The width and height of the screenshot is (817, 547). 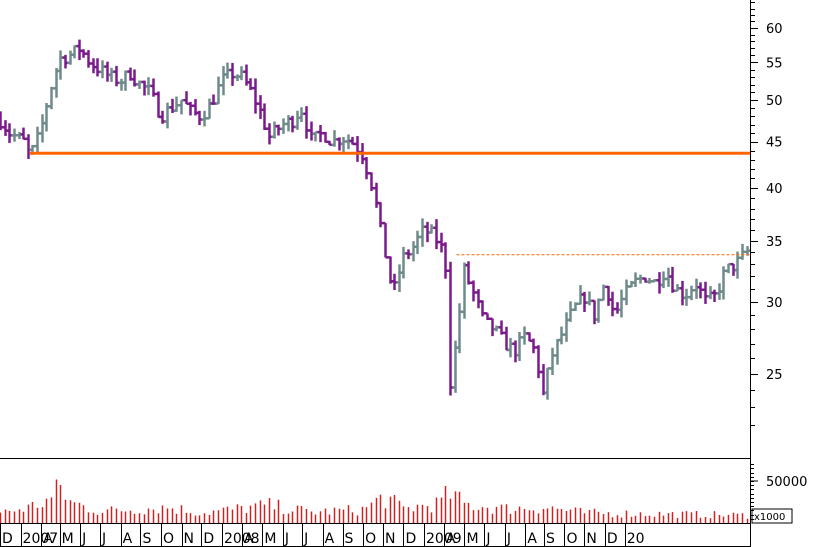 What do you see at coordinates (774, 189) in the screenshot?
I see `price-tick-label: 40` at bounding box center [774, 189].